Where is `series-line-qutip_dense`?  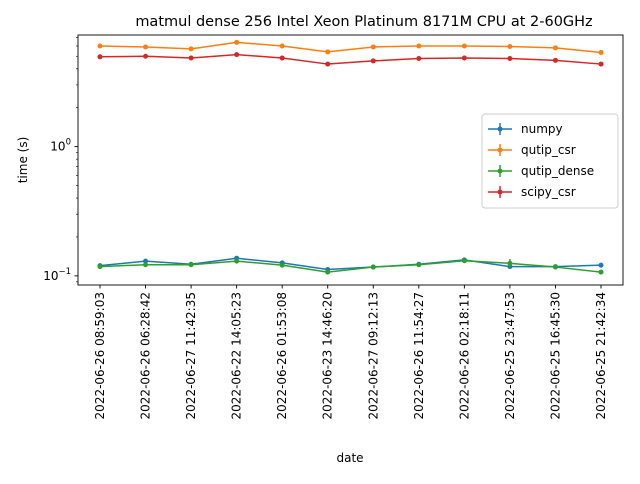
series-line-qutip_dense is located at coordinates (350, 266).